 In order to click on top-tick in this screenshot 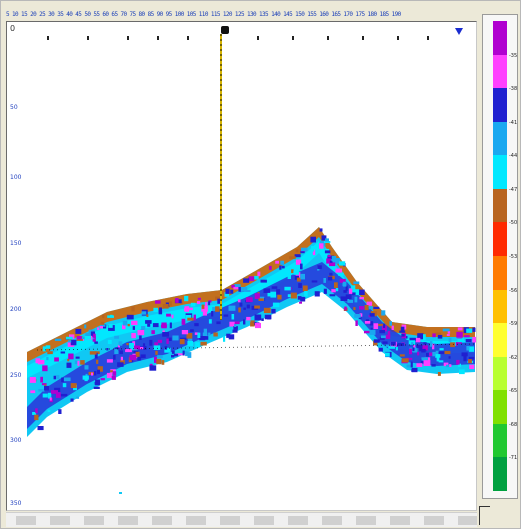, I will do `click(88, 38)`.